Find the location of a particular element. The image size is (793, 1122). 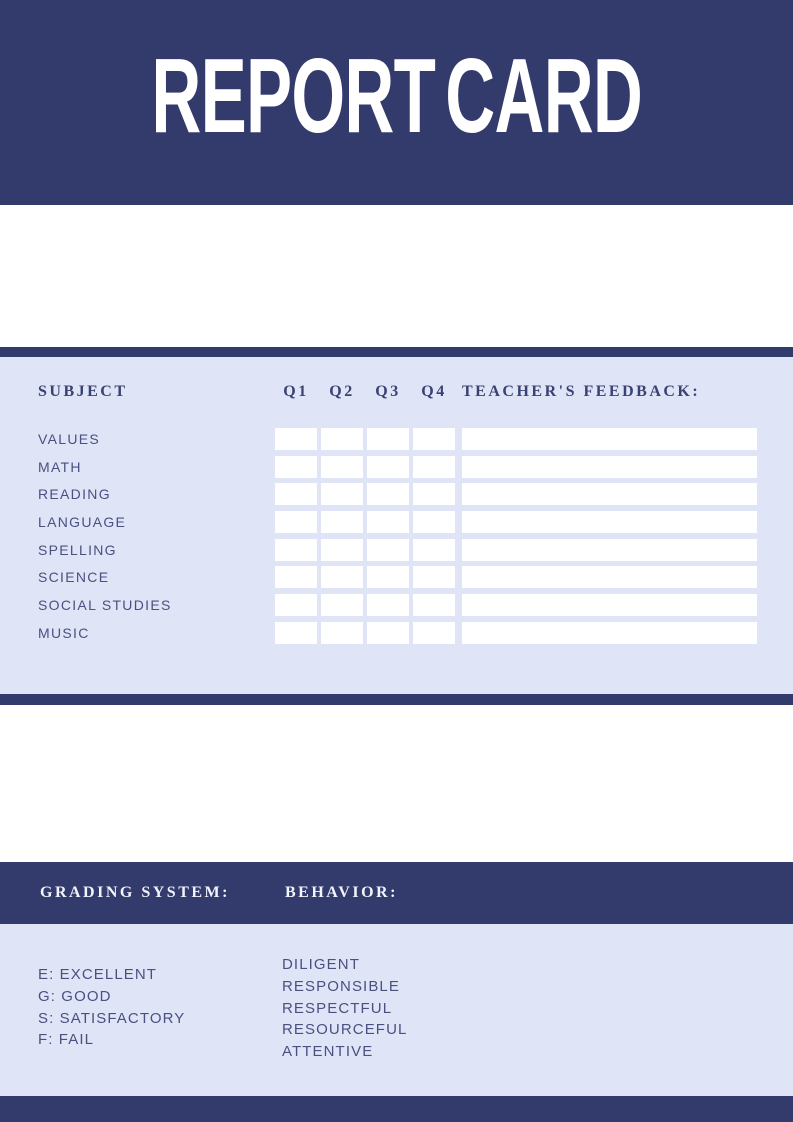

page-title: REPORT CARD is located at coordinates (396, 96).